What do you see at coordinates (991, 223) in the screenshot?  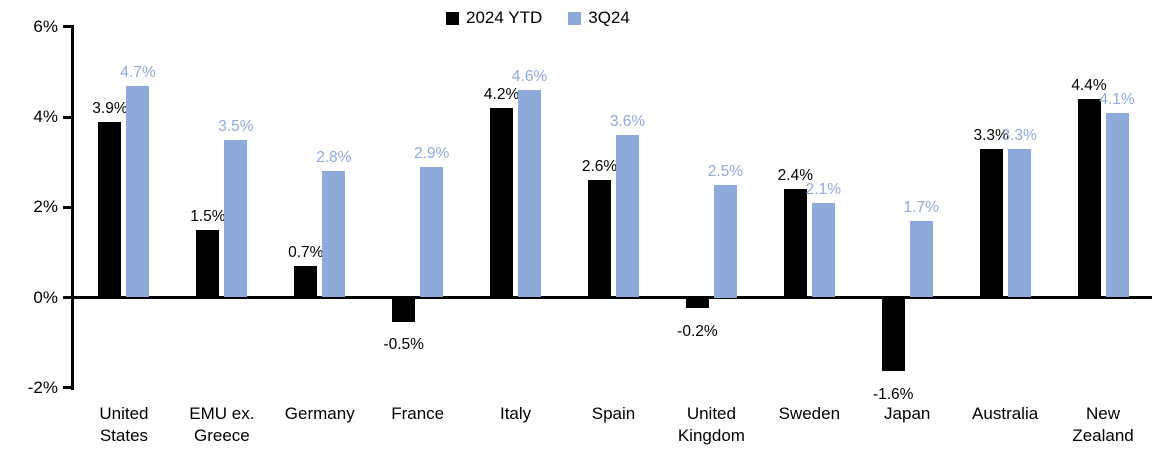 I see `bar-2024-ytd-australia` at bounding box center [991, 223].